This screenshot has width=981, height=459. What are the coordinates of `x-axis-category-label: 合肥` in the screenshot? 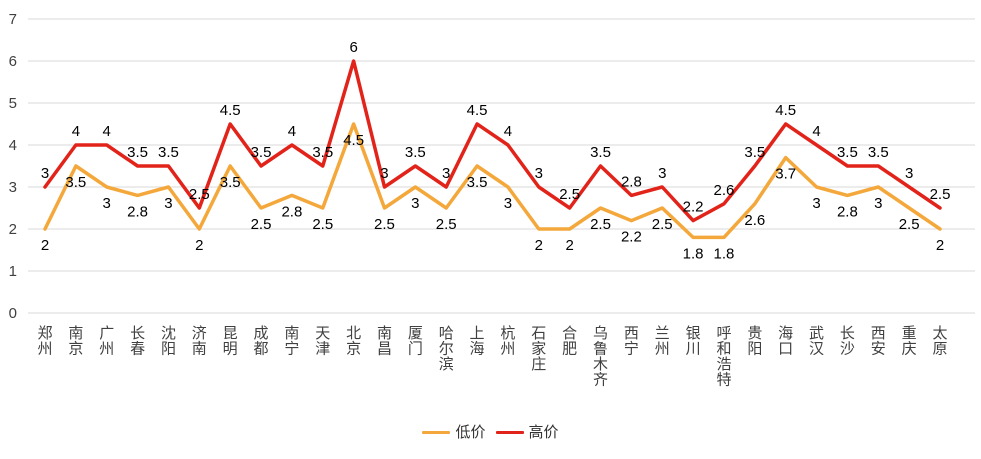 It's located at (569, 341).